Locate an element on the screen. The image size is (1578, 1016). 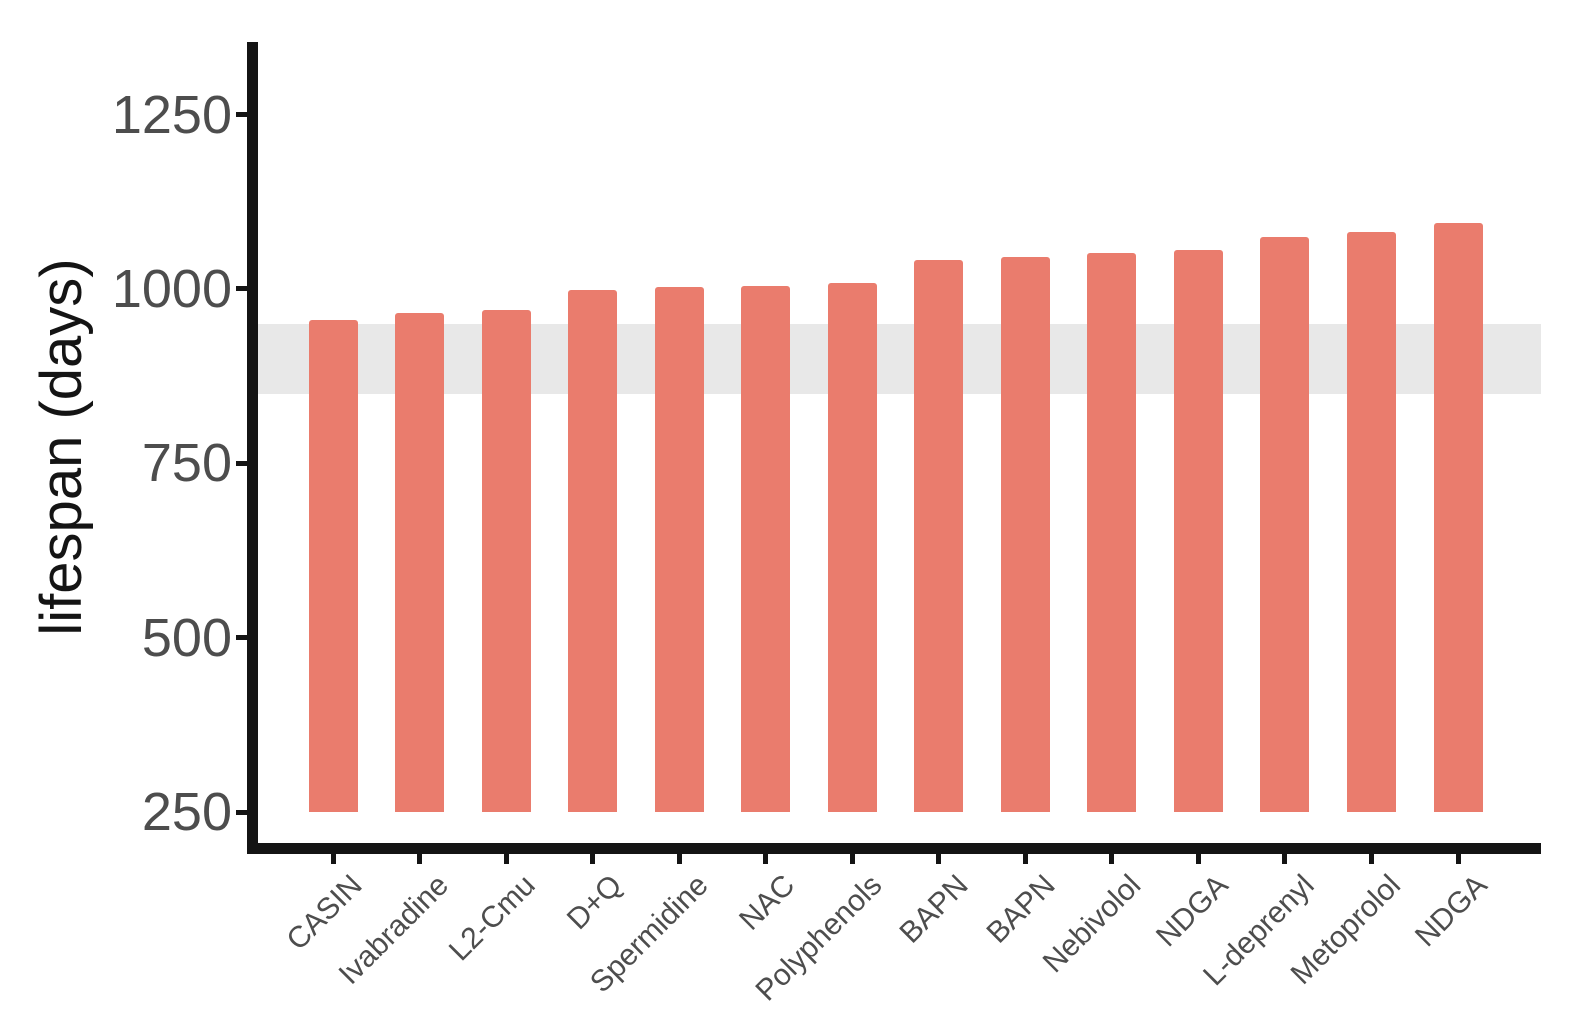
control-reference-band is located at coordinates (899, 358).